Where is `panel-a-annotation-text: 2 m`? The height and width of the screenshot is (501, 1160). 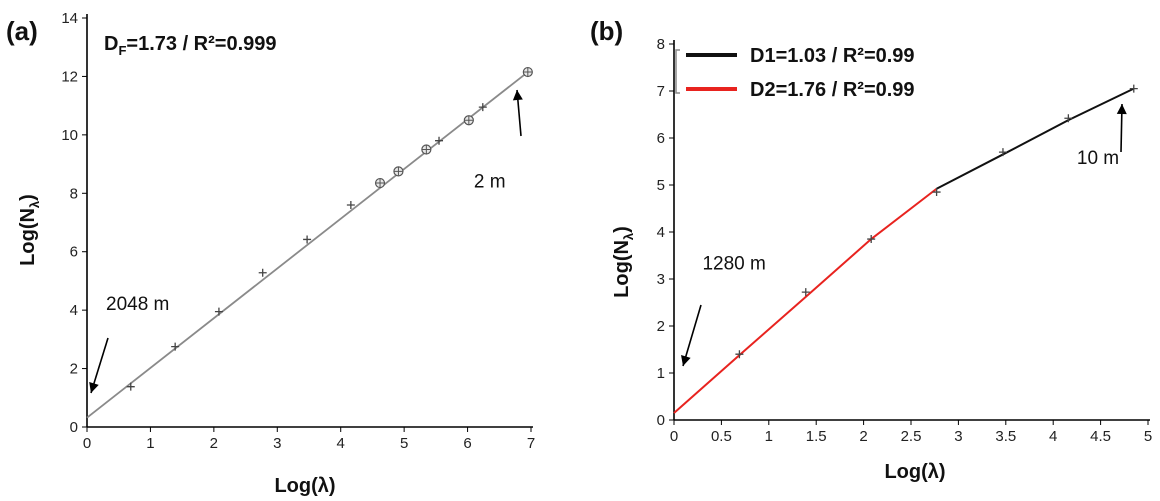 panel-a-annotation-text: 2 m is located at coordinates (490, 181).